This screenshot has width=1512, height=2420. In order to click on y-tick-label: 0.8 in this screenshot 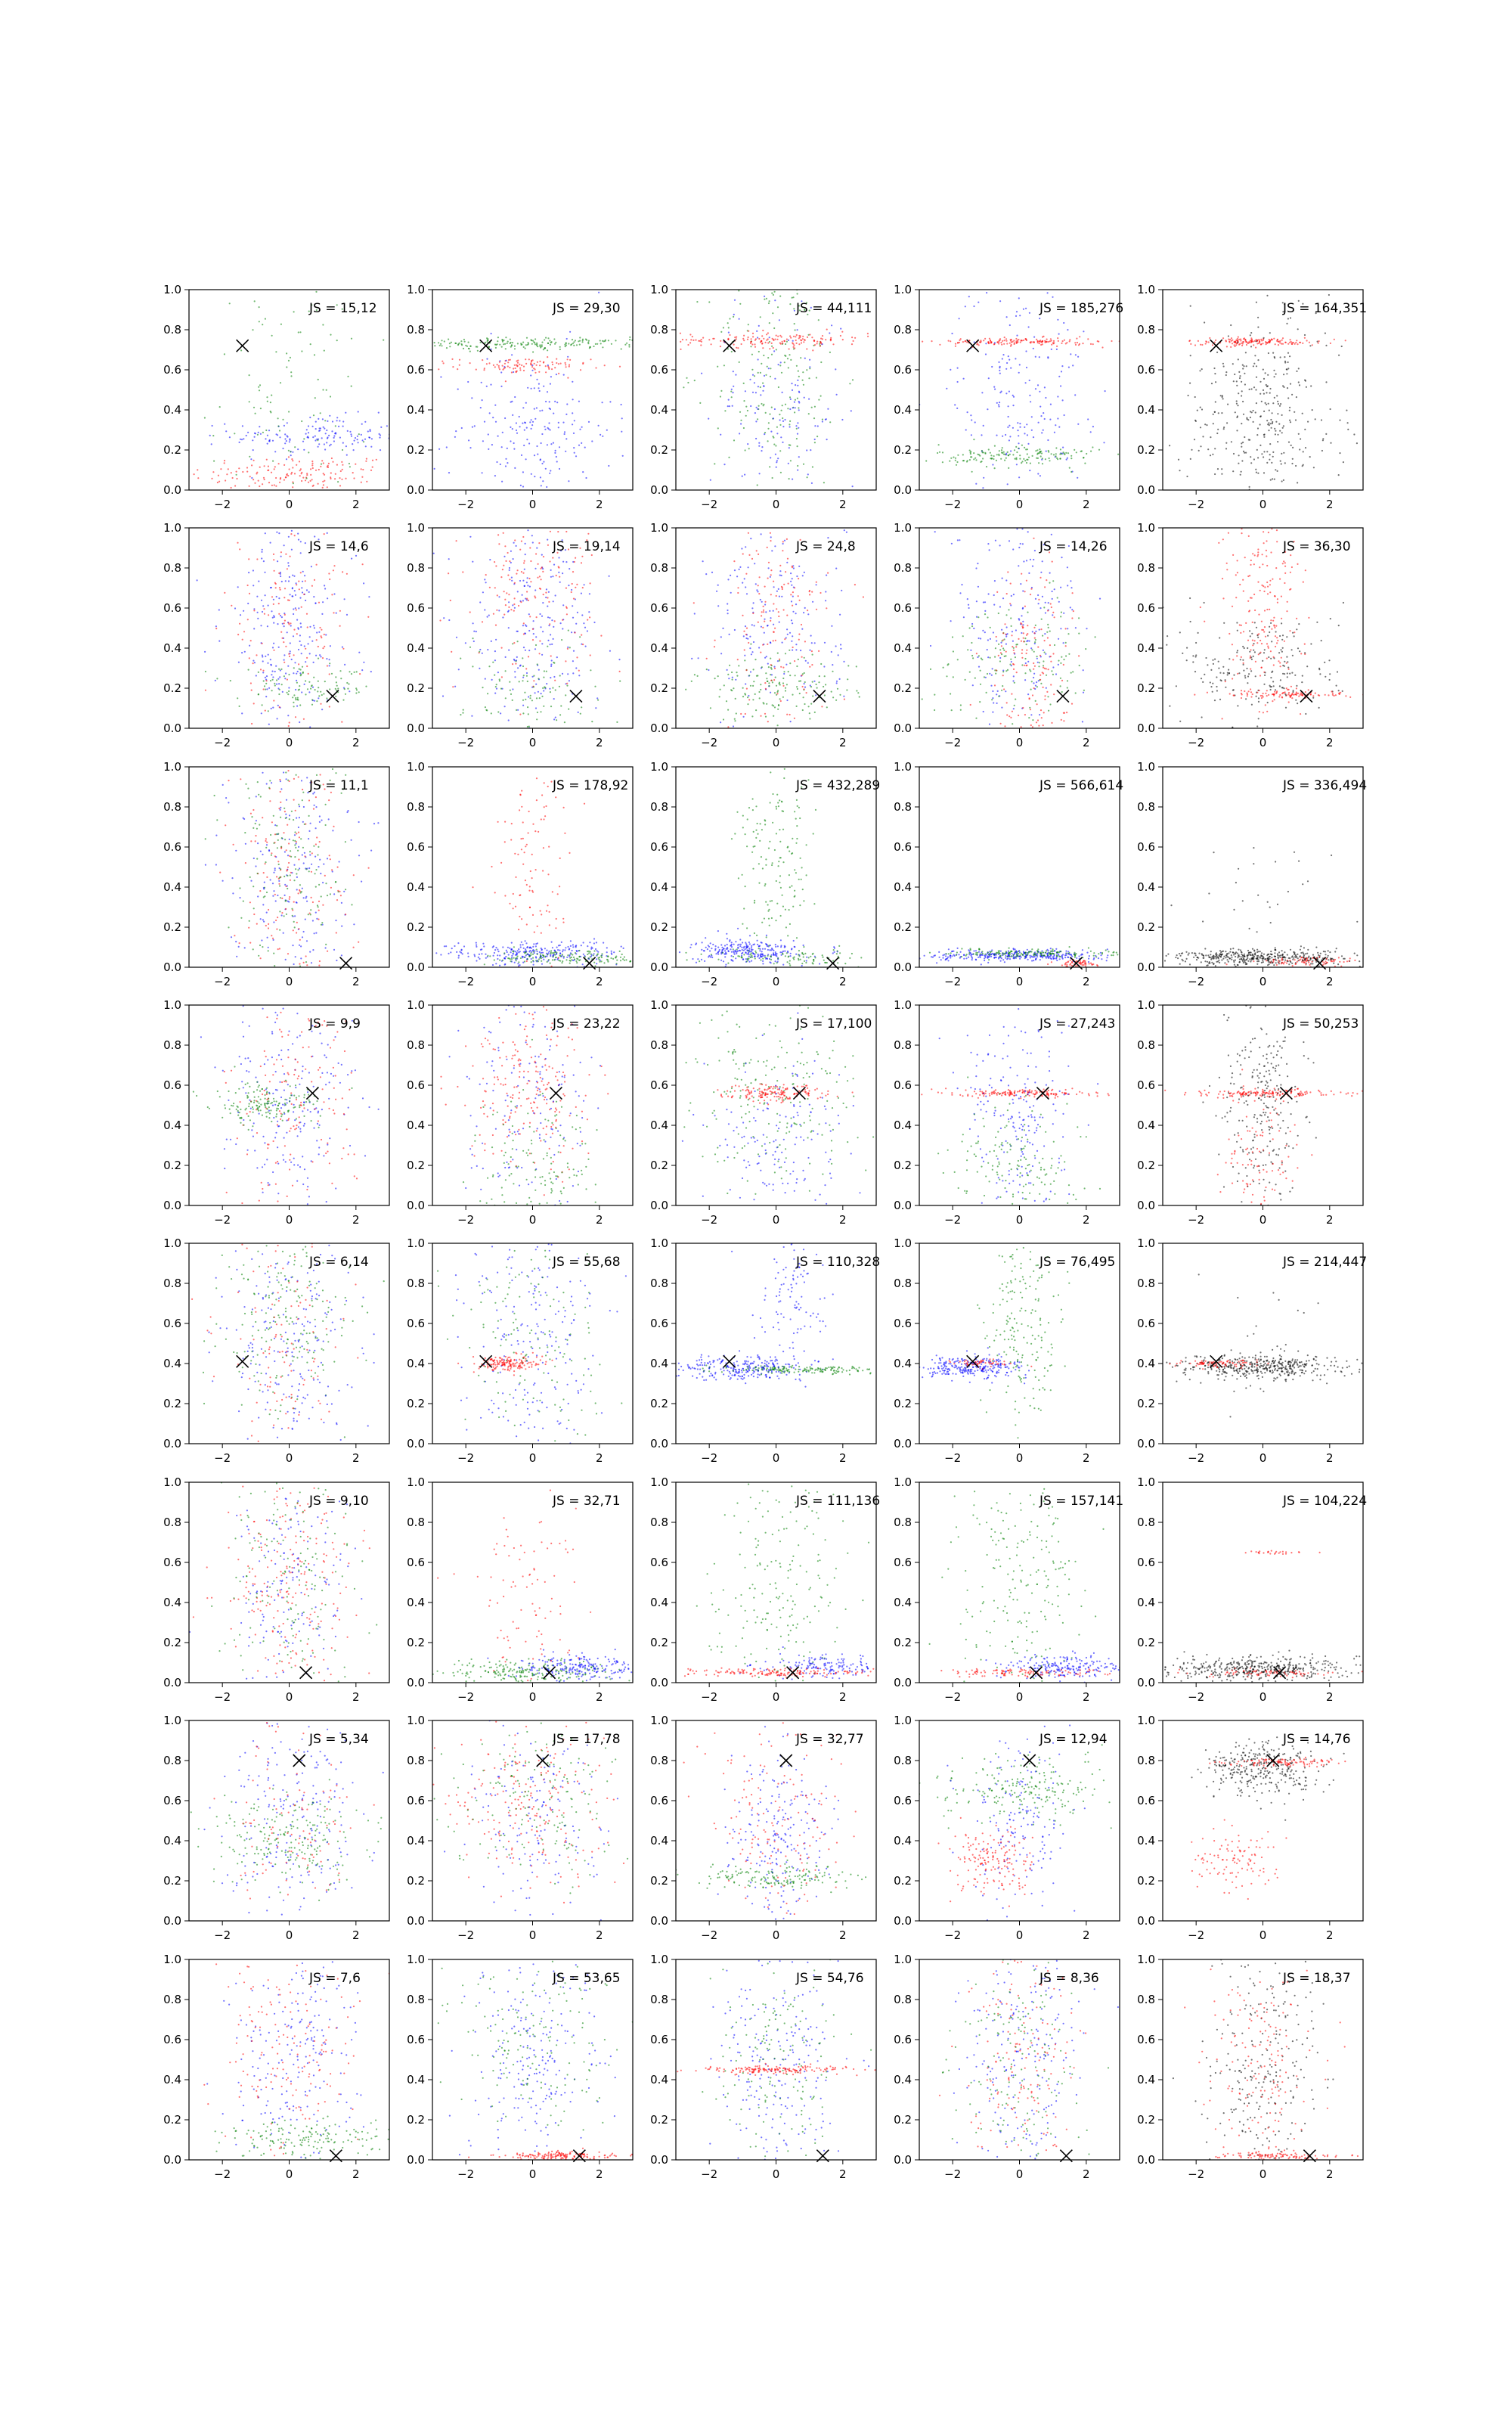, I will do `click(1146, 568)`.